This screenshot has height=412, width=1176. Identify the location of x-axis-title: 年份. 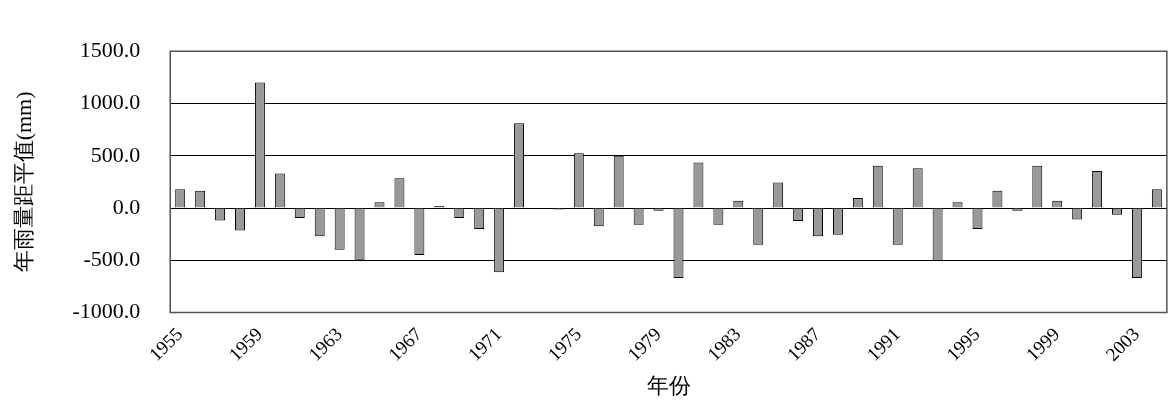
(668, 385).